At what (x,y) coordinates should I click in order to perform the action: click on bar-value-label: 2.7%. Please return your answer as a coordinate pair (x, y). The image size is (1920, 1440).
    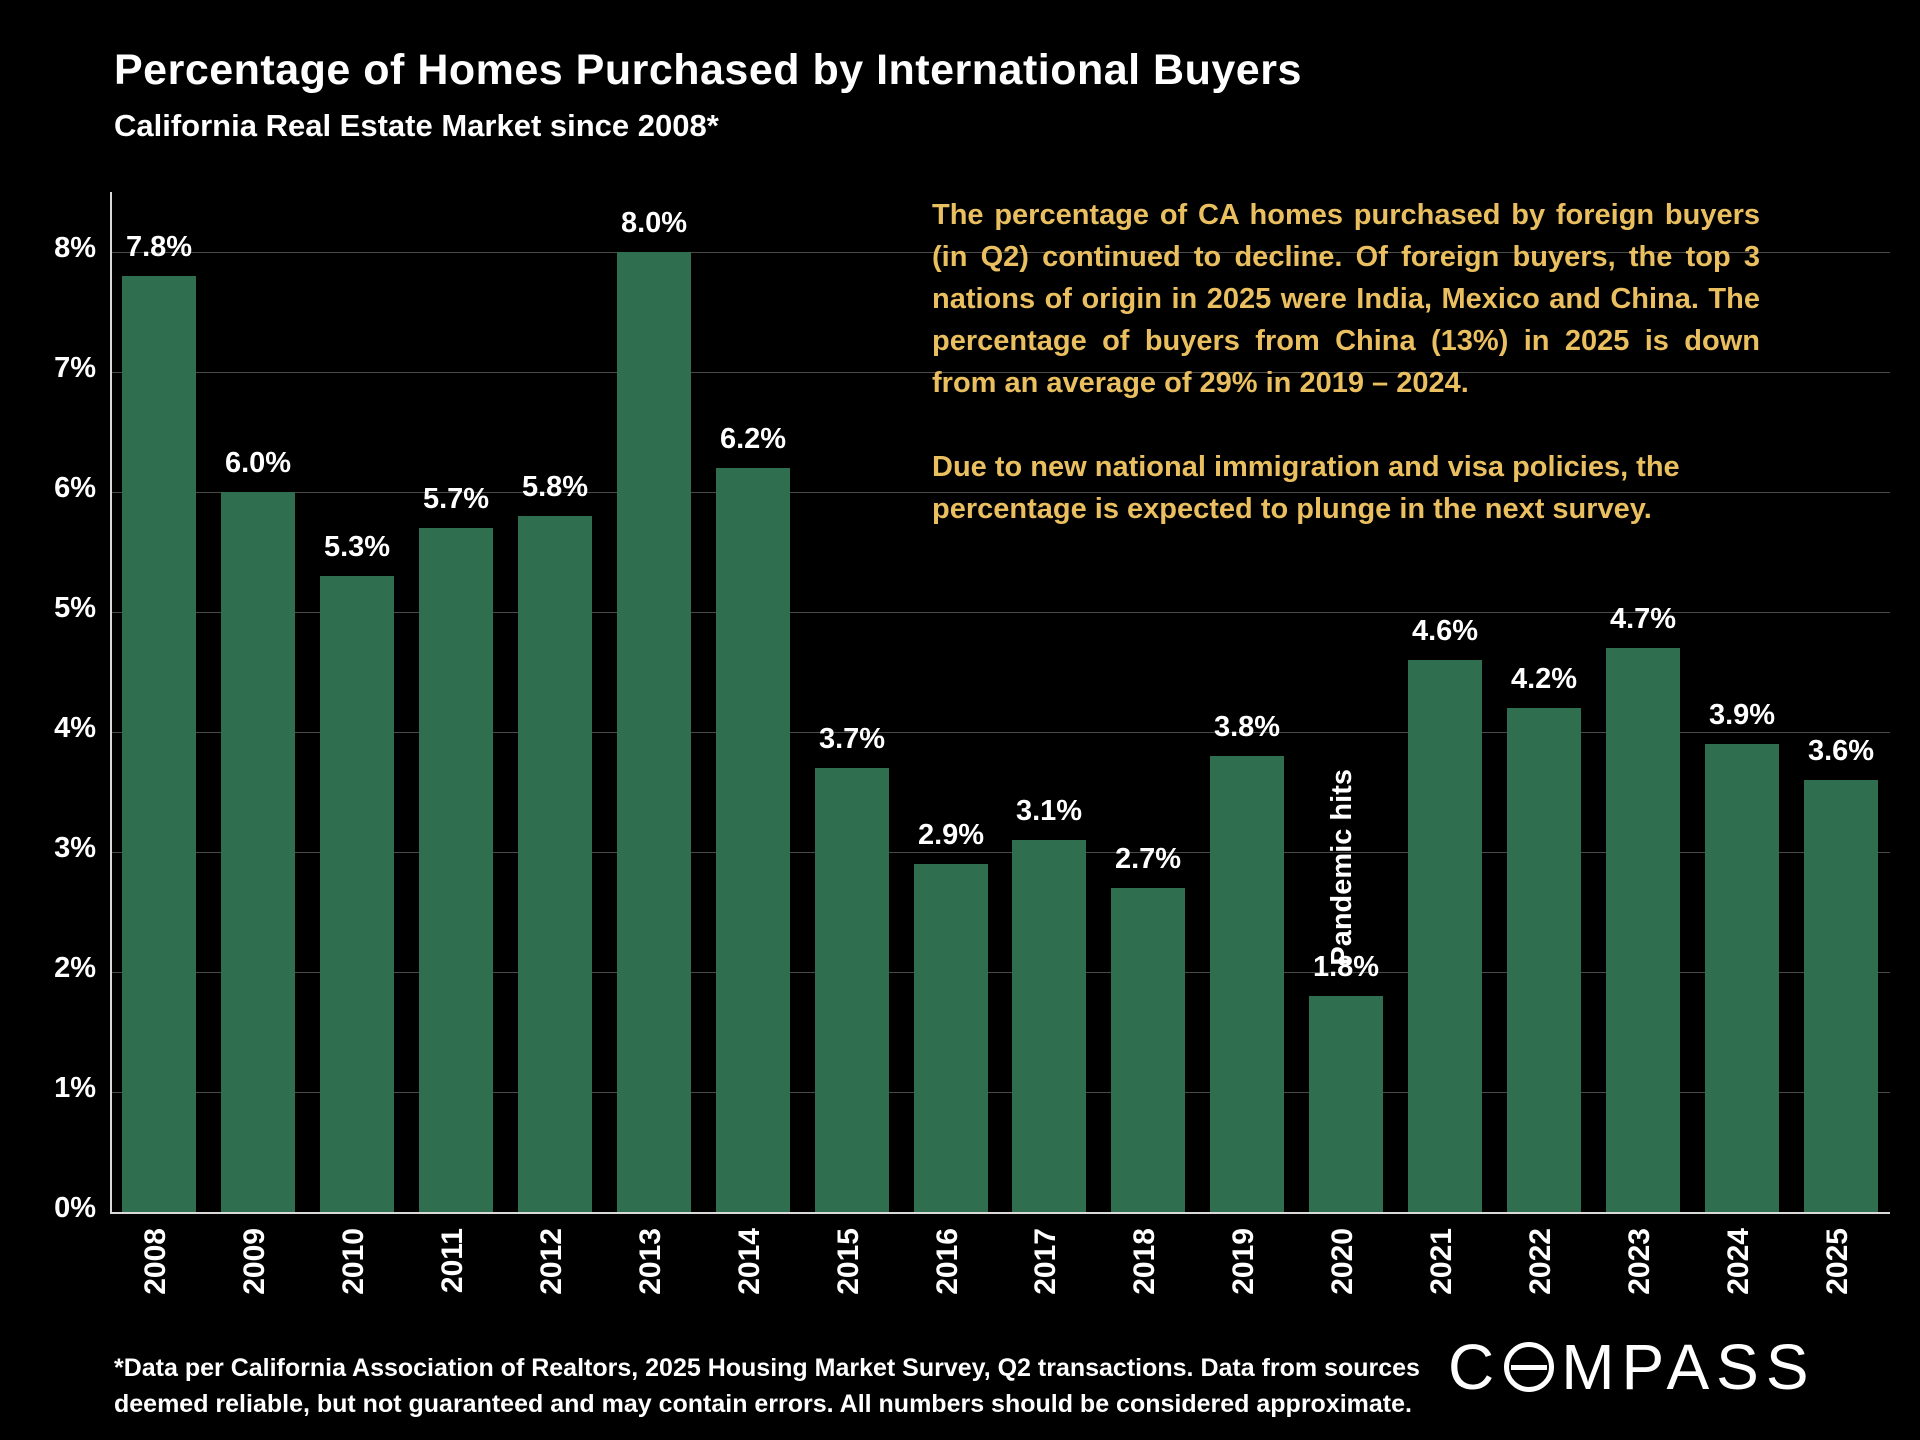
    Looking at the image, I should click on (1148, 859).